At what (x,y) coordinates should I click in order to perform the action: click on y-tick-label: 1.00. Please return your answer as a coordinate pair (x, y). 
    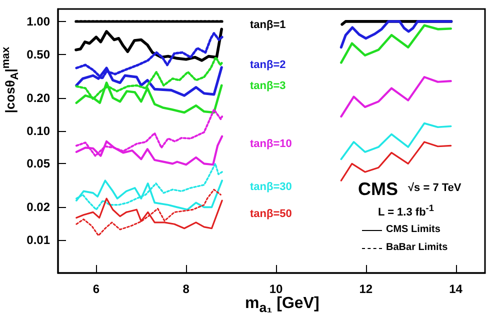
    Looking at the image, I should click on (38, 21).